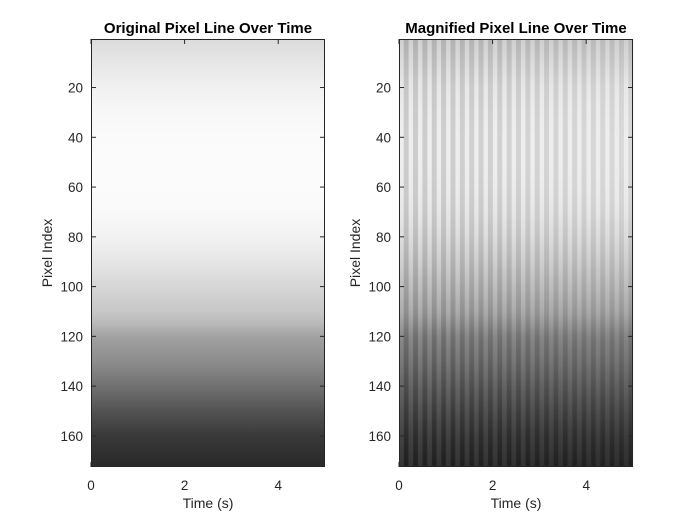  Describe the element at coordinates (47, 253) in the screenshot. I see `left-y-axis-label: Pixel Index` at that location.